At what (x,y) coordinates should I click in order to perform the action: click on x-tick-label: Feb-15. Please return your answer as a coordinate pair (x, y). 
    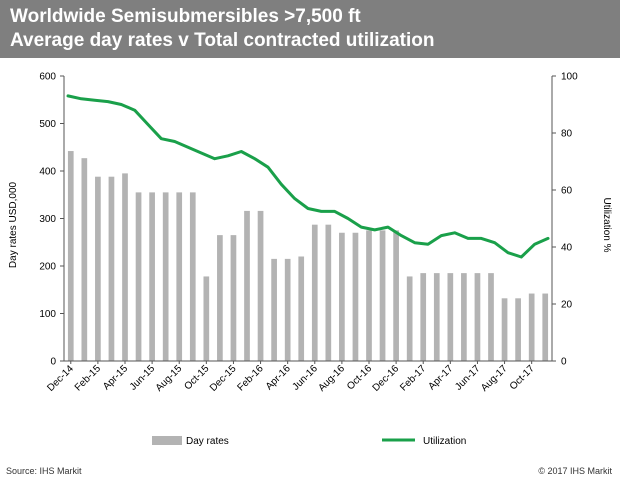
    Looking at the image, I should click on (88, 378).